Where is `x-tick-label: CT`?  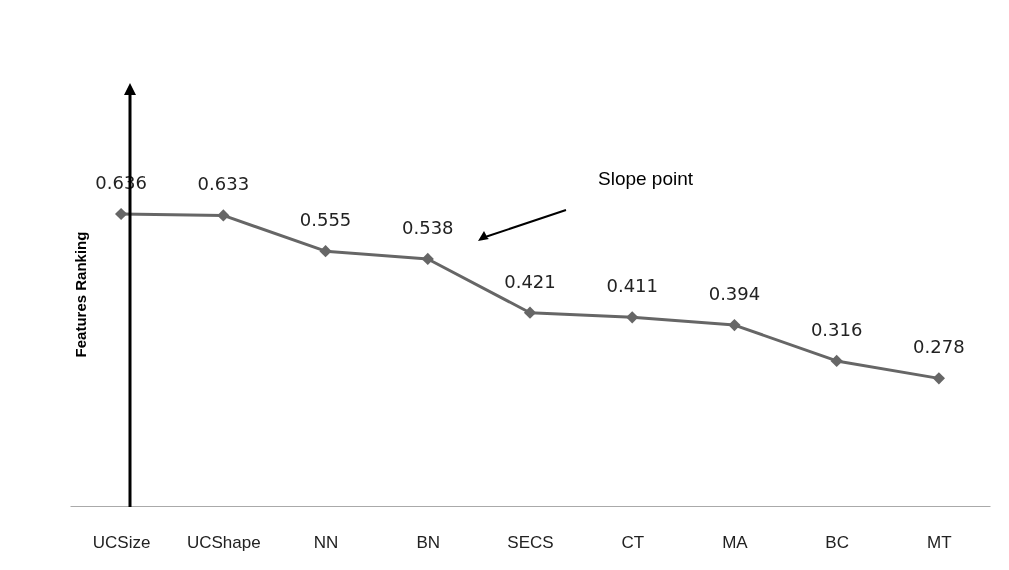 x-tick-label: CT is located at coordinates (633, 542).